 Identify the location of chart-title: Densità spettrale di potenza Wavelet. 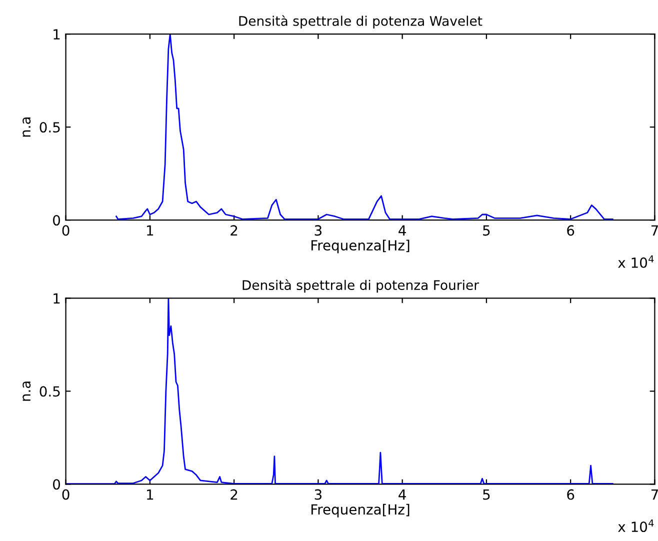
(360, 21).